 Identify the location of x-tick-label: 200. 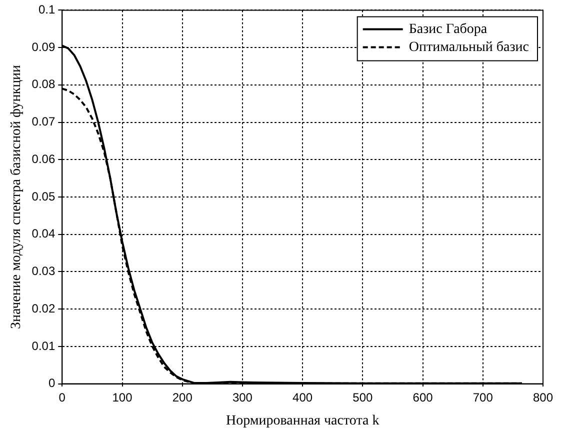
(182, 397).